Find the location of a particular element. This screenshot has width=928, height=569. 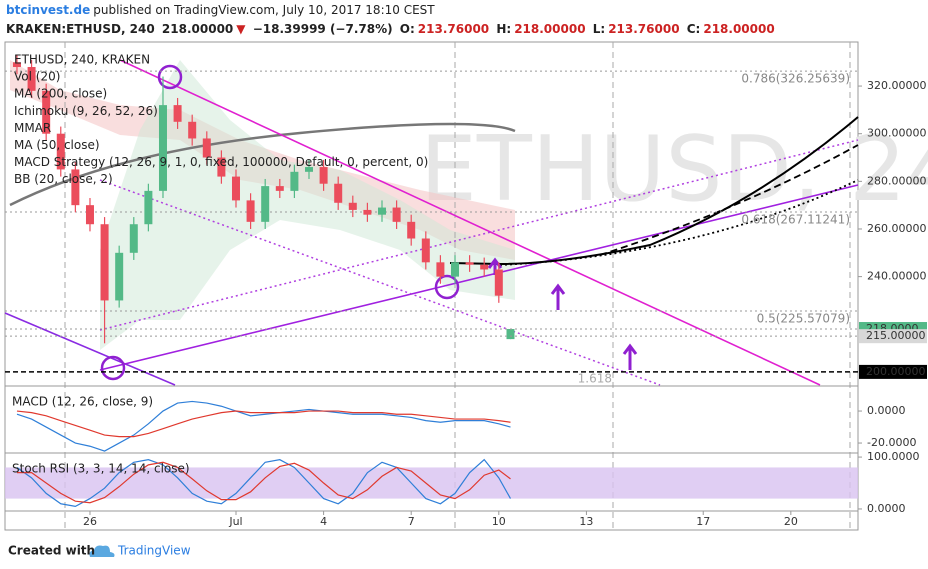

y-tick-label: 320.00000 is located at coordinates (897, 85).